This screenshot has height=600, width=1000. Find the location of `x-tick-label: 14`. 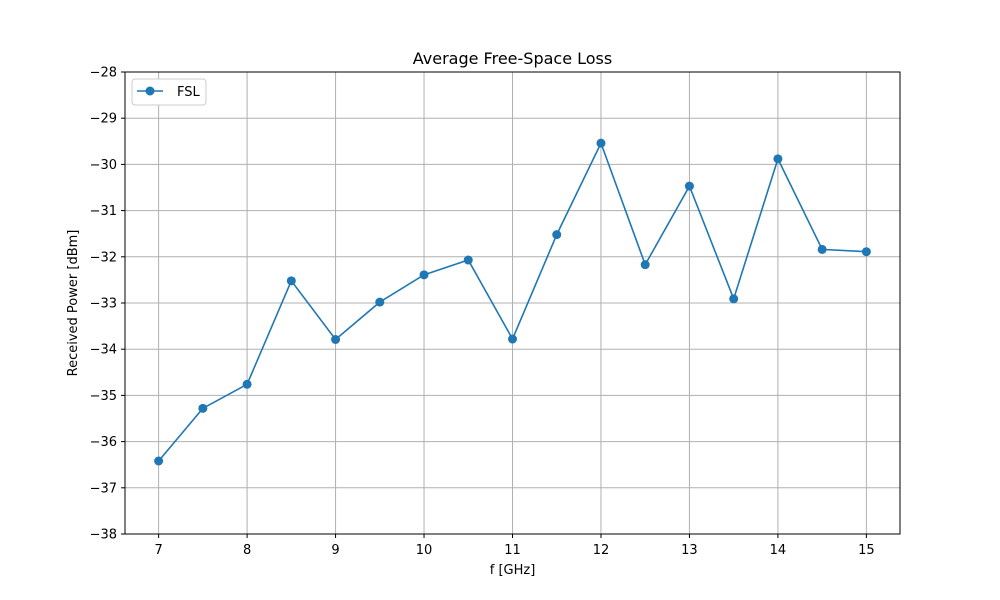

x-tick-label: 14 is located at coordinates (778, 550).